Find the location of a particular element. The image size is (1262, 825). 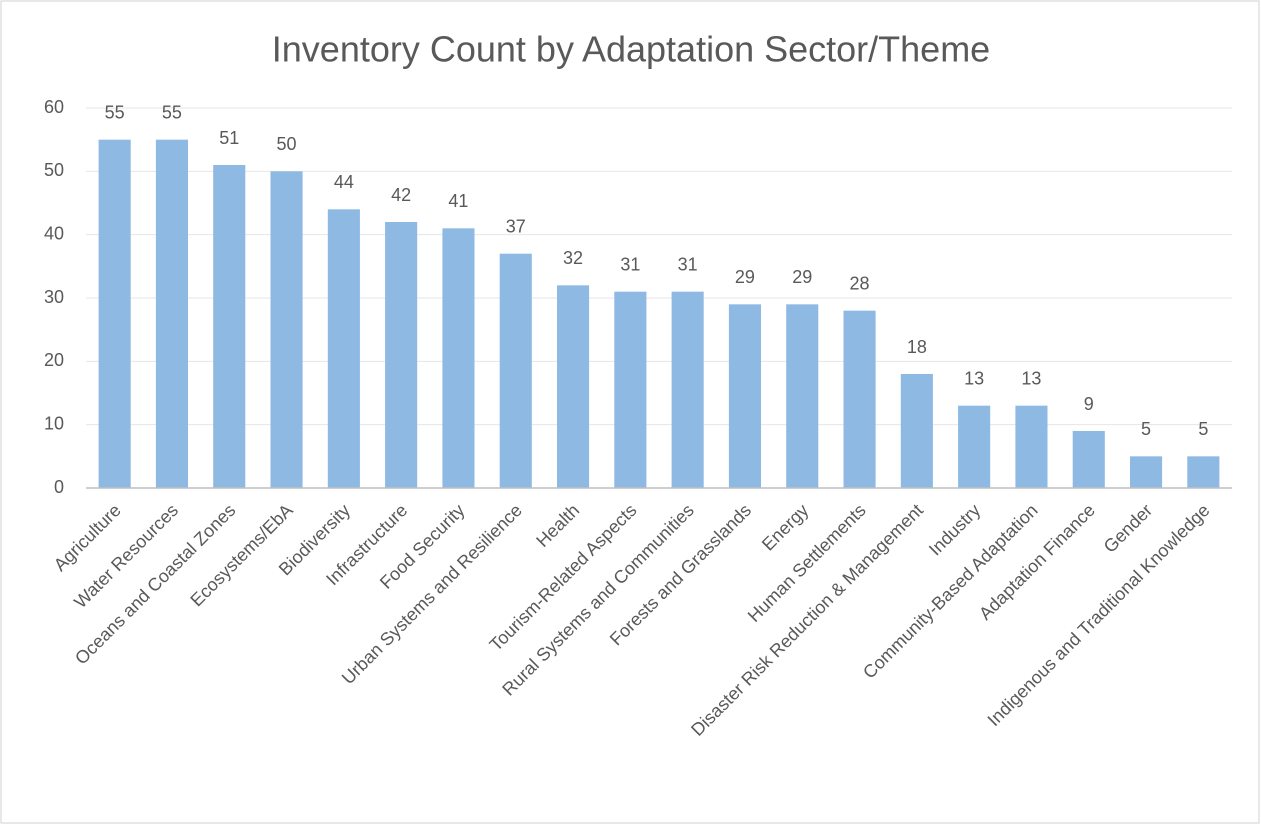

data-label: 50 is located at coordinates (287, 144).